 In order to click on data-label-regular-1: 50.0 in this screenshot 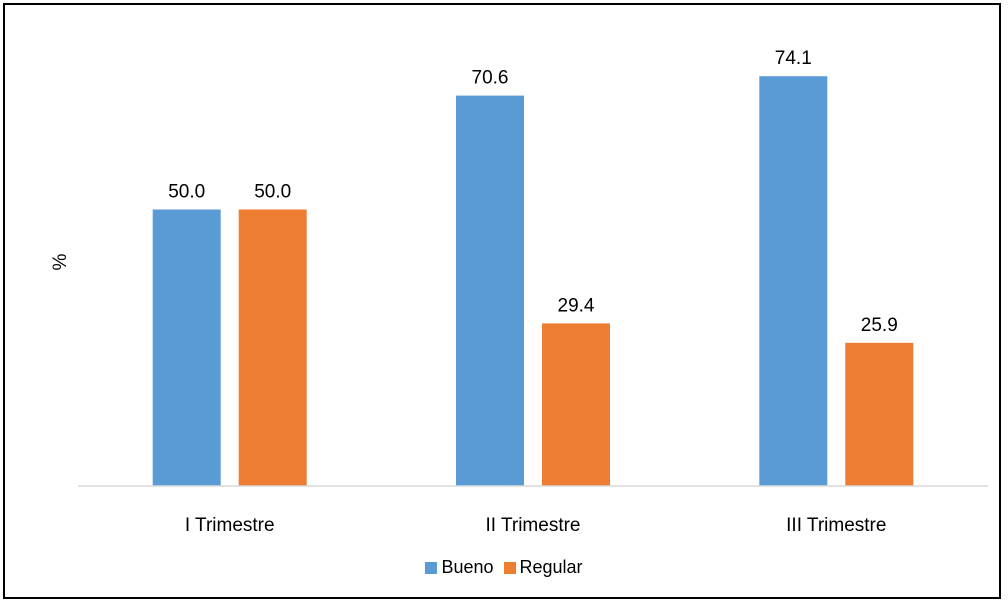, I will do `click(272, 192)`.